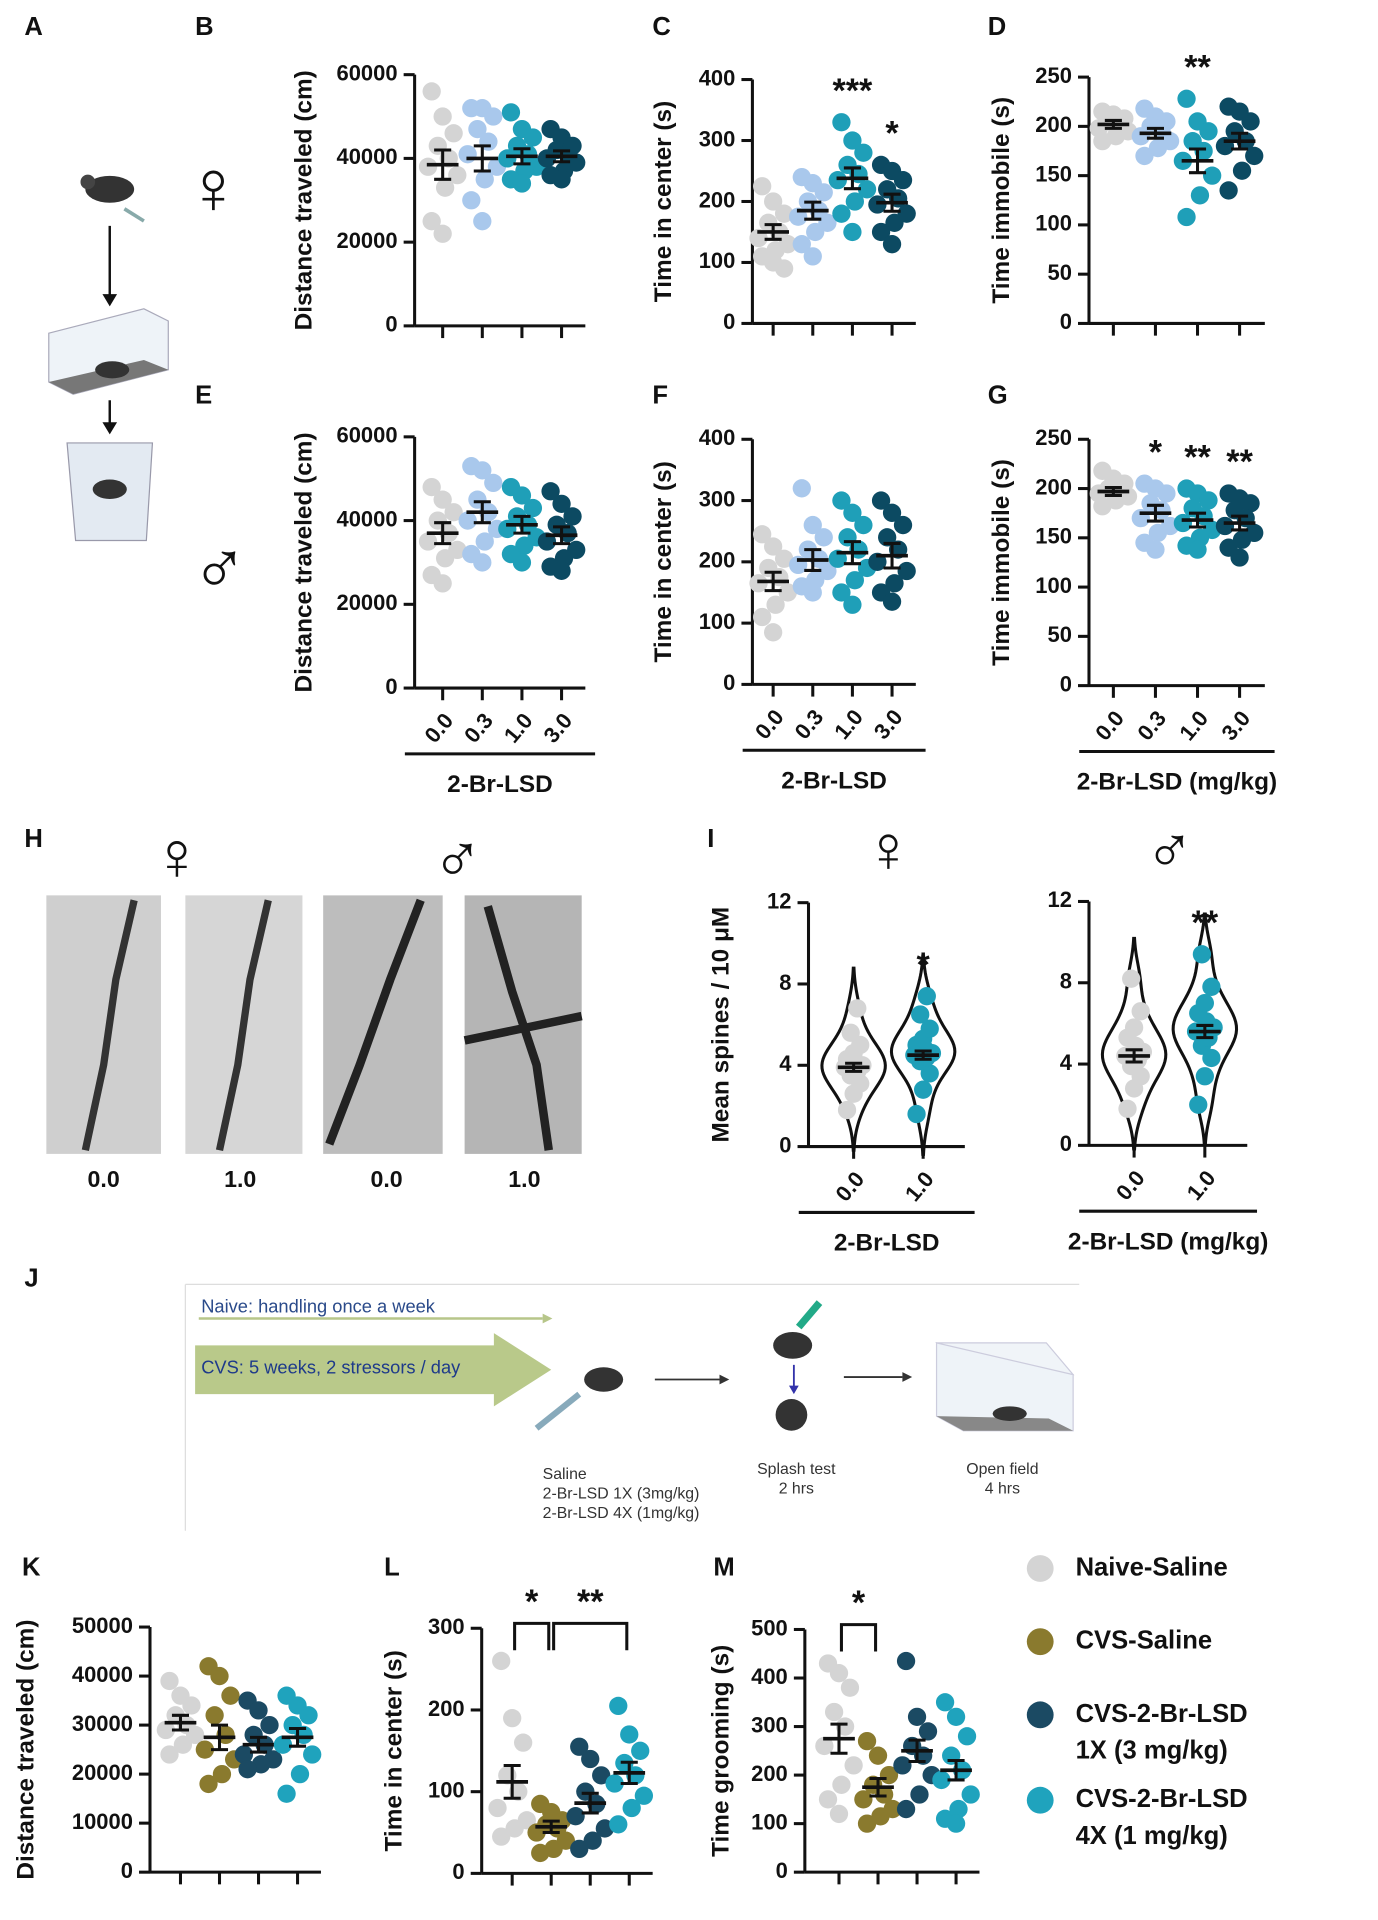 This screenshot has width=1378, height=1920. I want to click on y-tick-label: 4, so click(785, 1063).